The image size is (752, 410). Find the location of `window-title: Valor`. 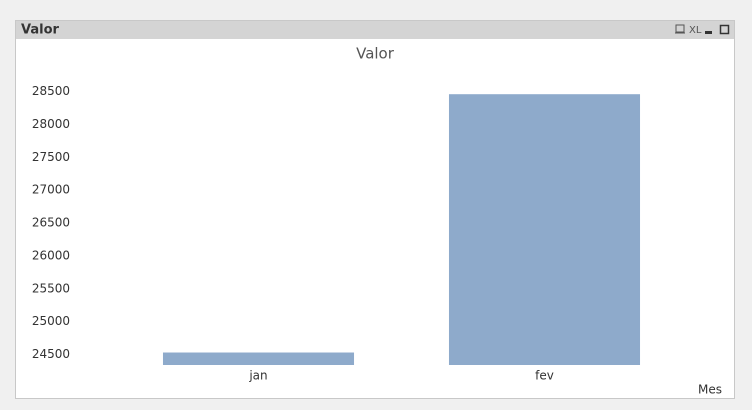

window-title: Valor is located at coordinates (40, 30).